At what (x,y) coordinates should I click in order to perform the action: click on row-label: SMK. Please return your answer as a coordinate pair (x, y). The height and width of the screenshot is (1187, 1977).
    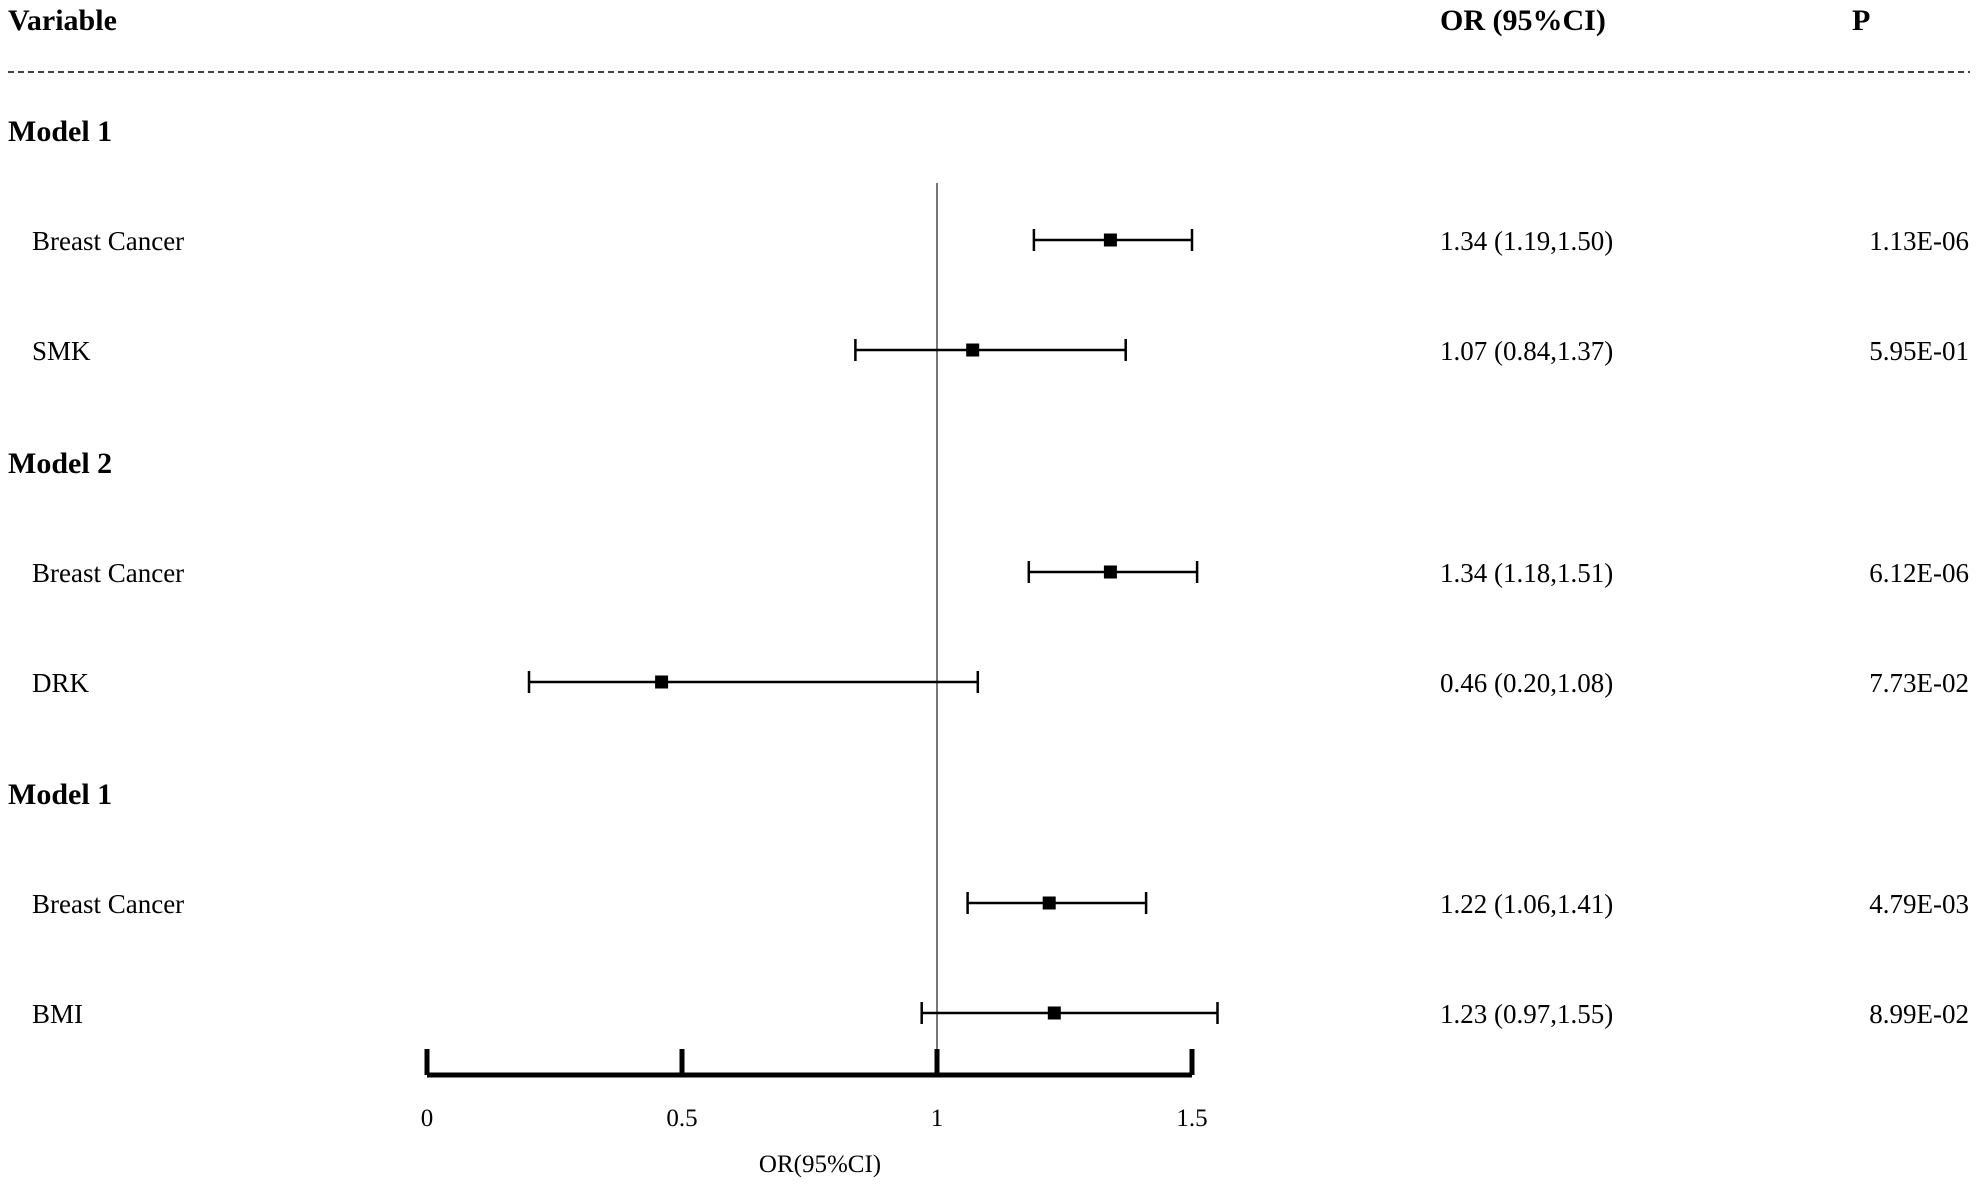
    Looking at the image, I should click on (61, 351).